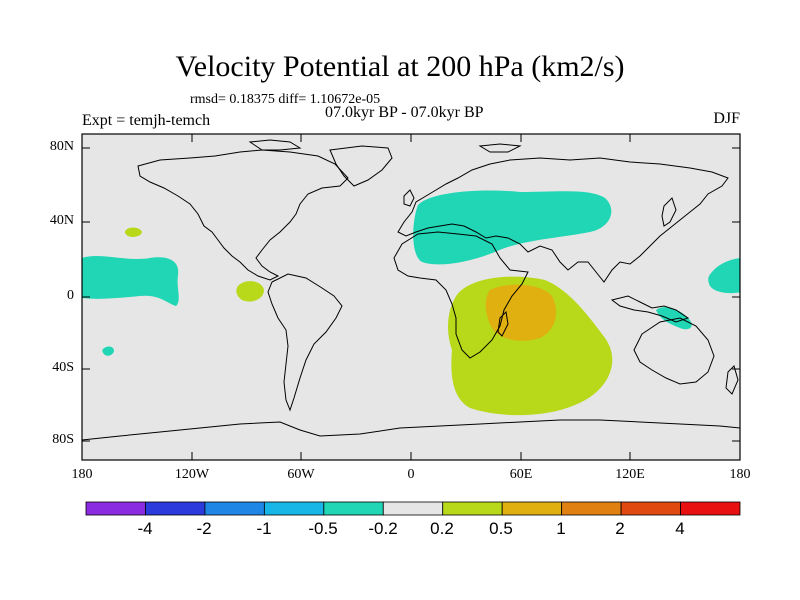 This screenshot has width=800, height=600. I want to click on colorbar-label: -0.5, so click(323, 528).